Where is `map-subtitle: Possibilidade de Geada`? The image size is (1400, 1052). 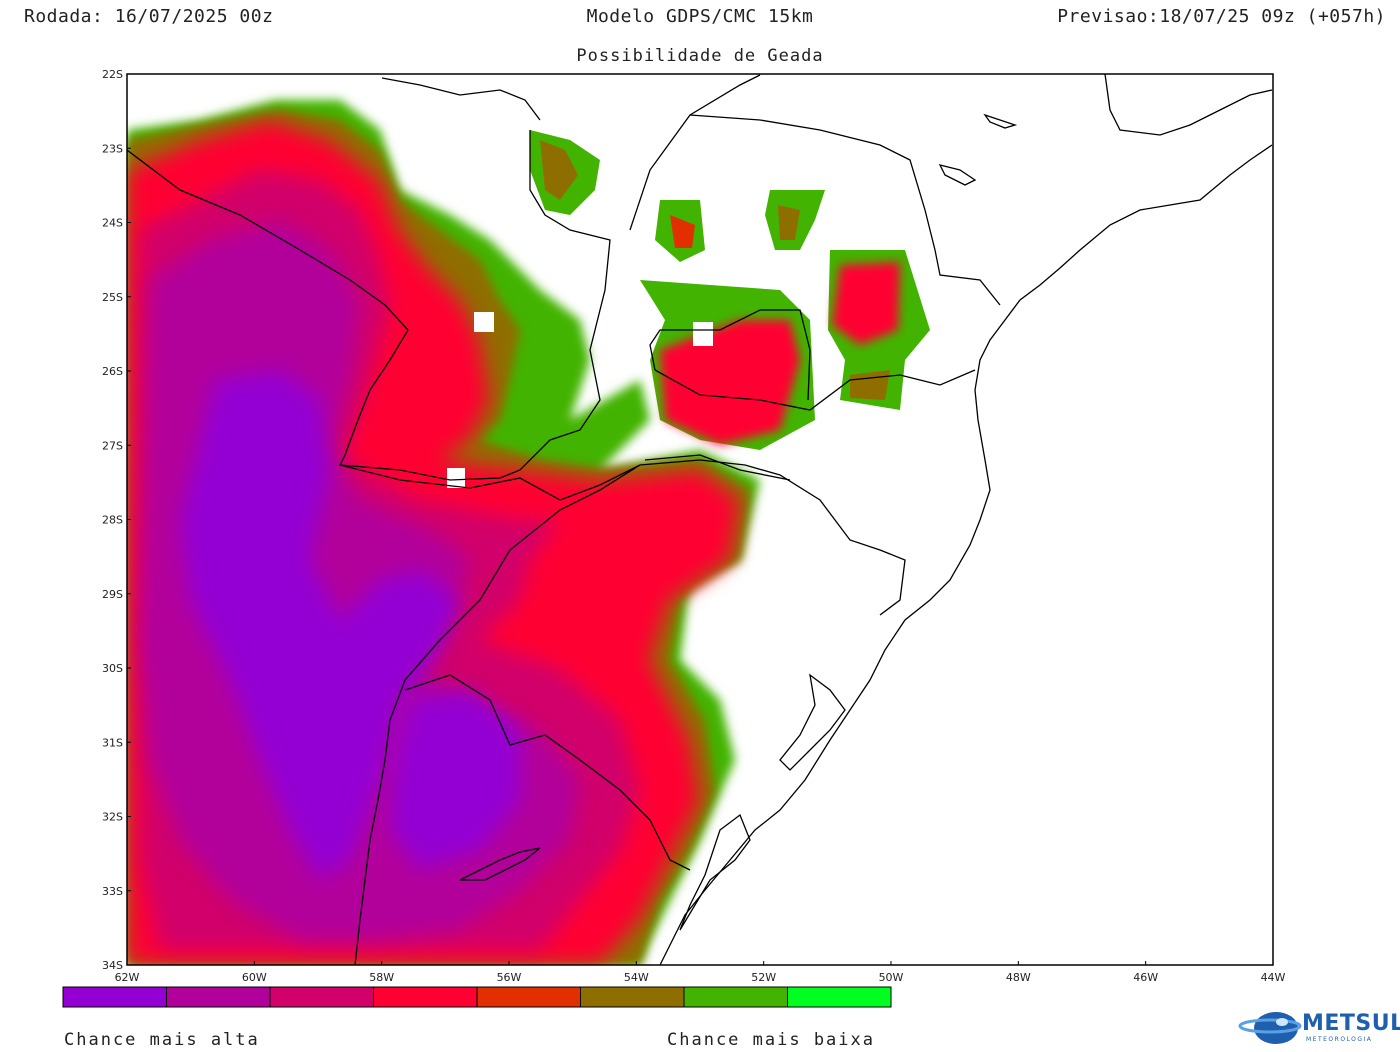
map-subtitle: Possibilidade de Geada is located at coordinates (700, 56).